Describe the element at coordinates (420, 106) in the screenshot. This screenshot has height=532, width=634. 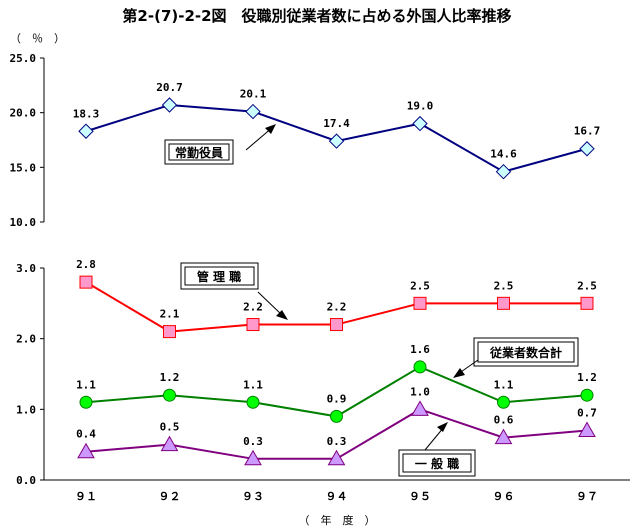
I see `data-label: 19.0` at that location.